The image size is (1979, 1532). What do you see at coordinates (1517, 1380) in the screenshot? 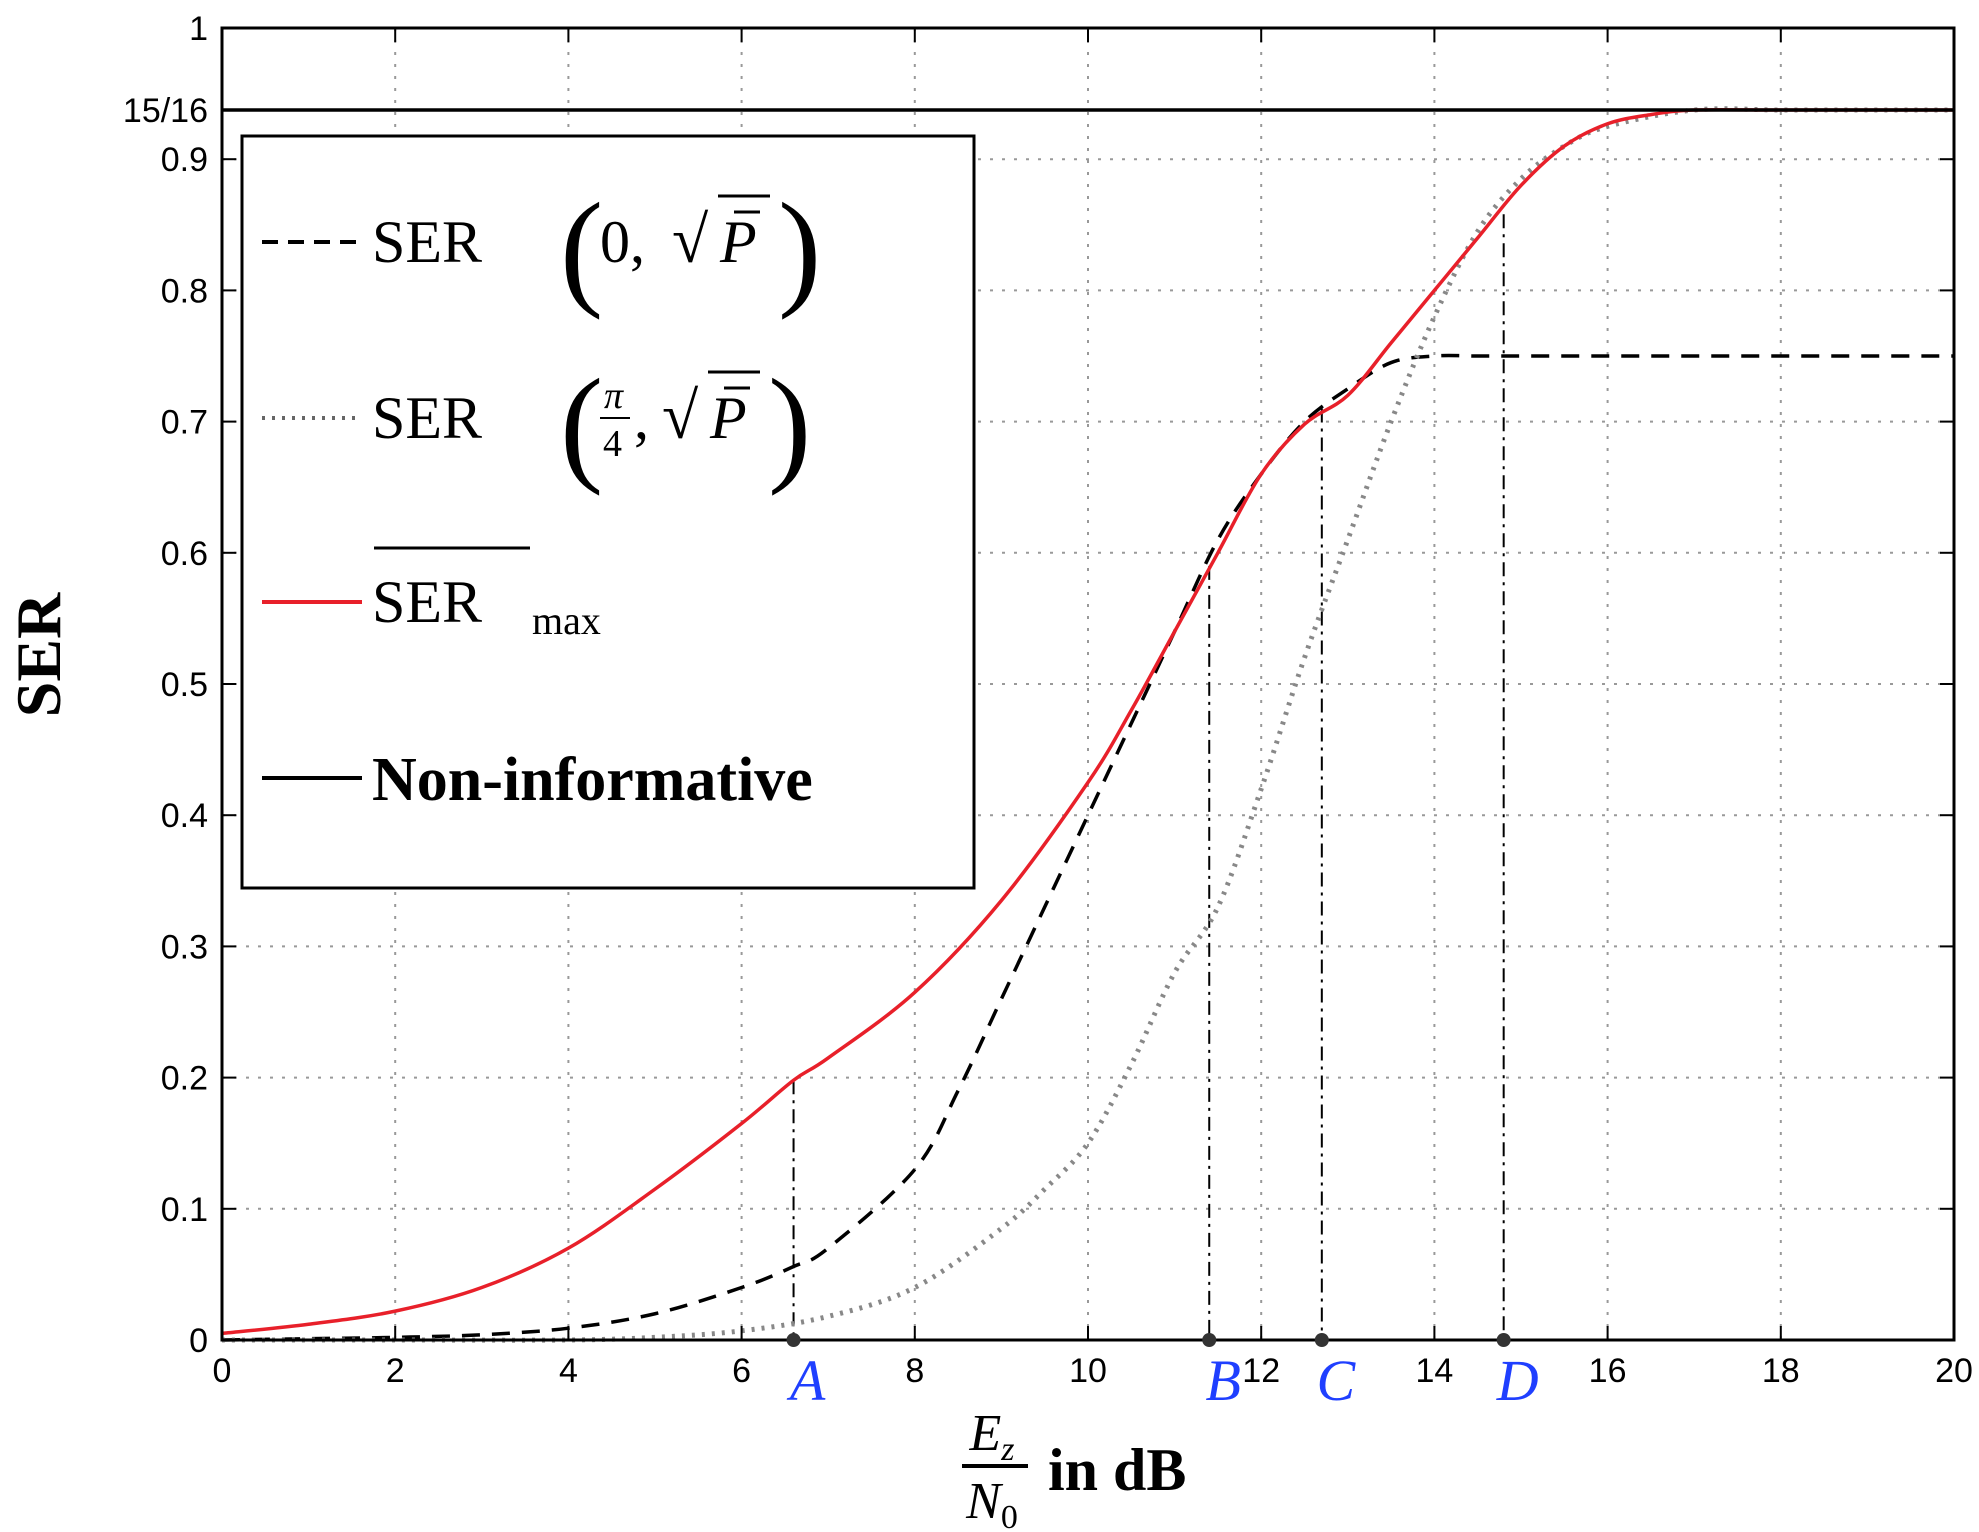
I see `marker-label-d: D` at bounding box center [1517, 1380].